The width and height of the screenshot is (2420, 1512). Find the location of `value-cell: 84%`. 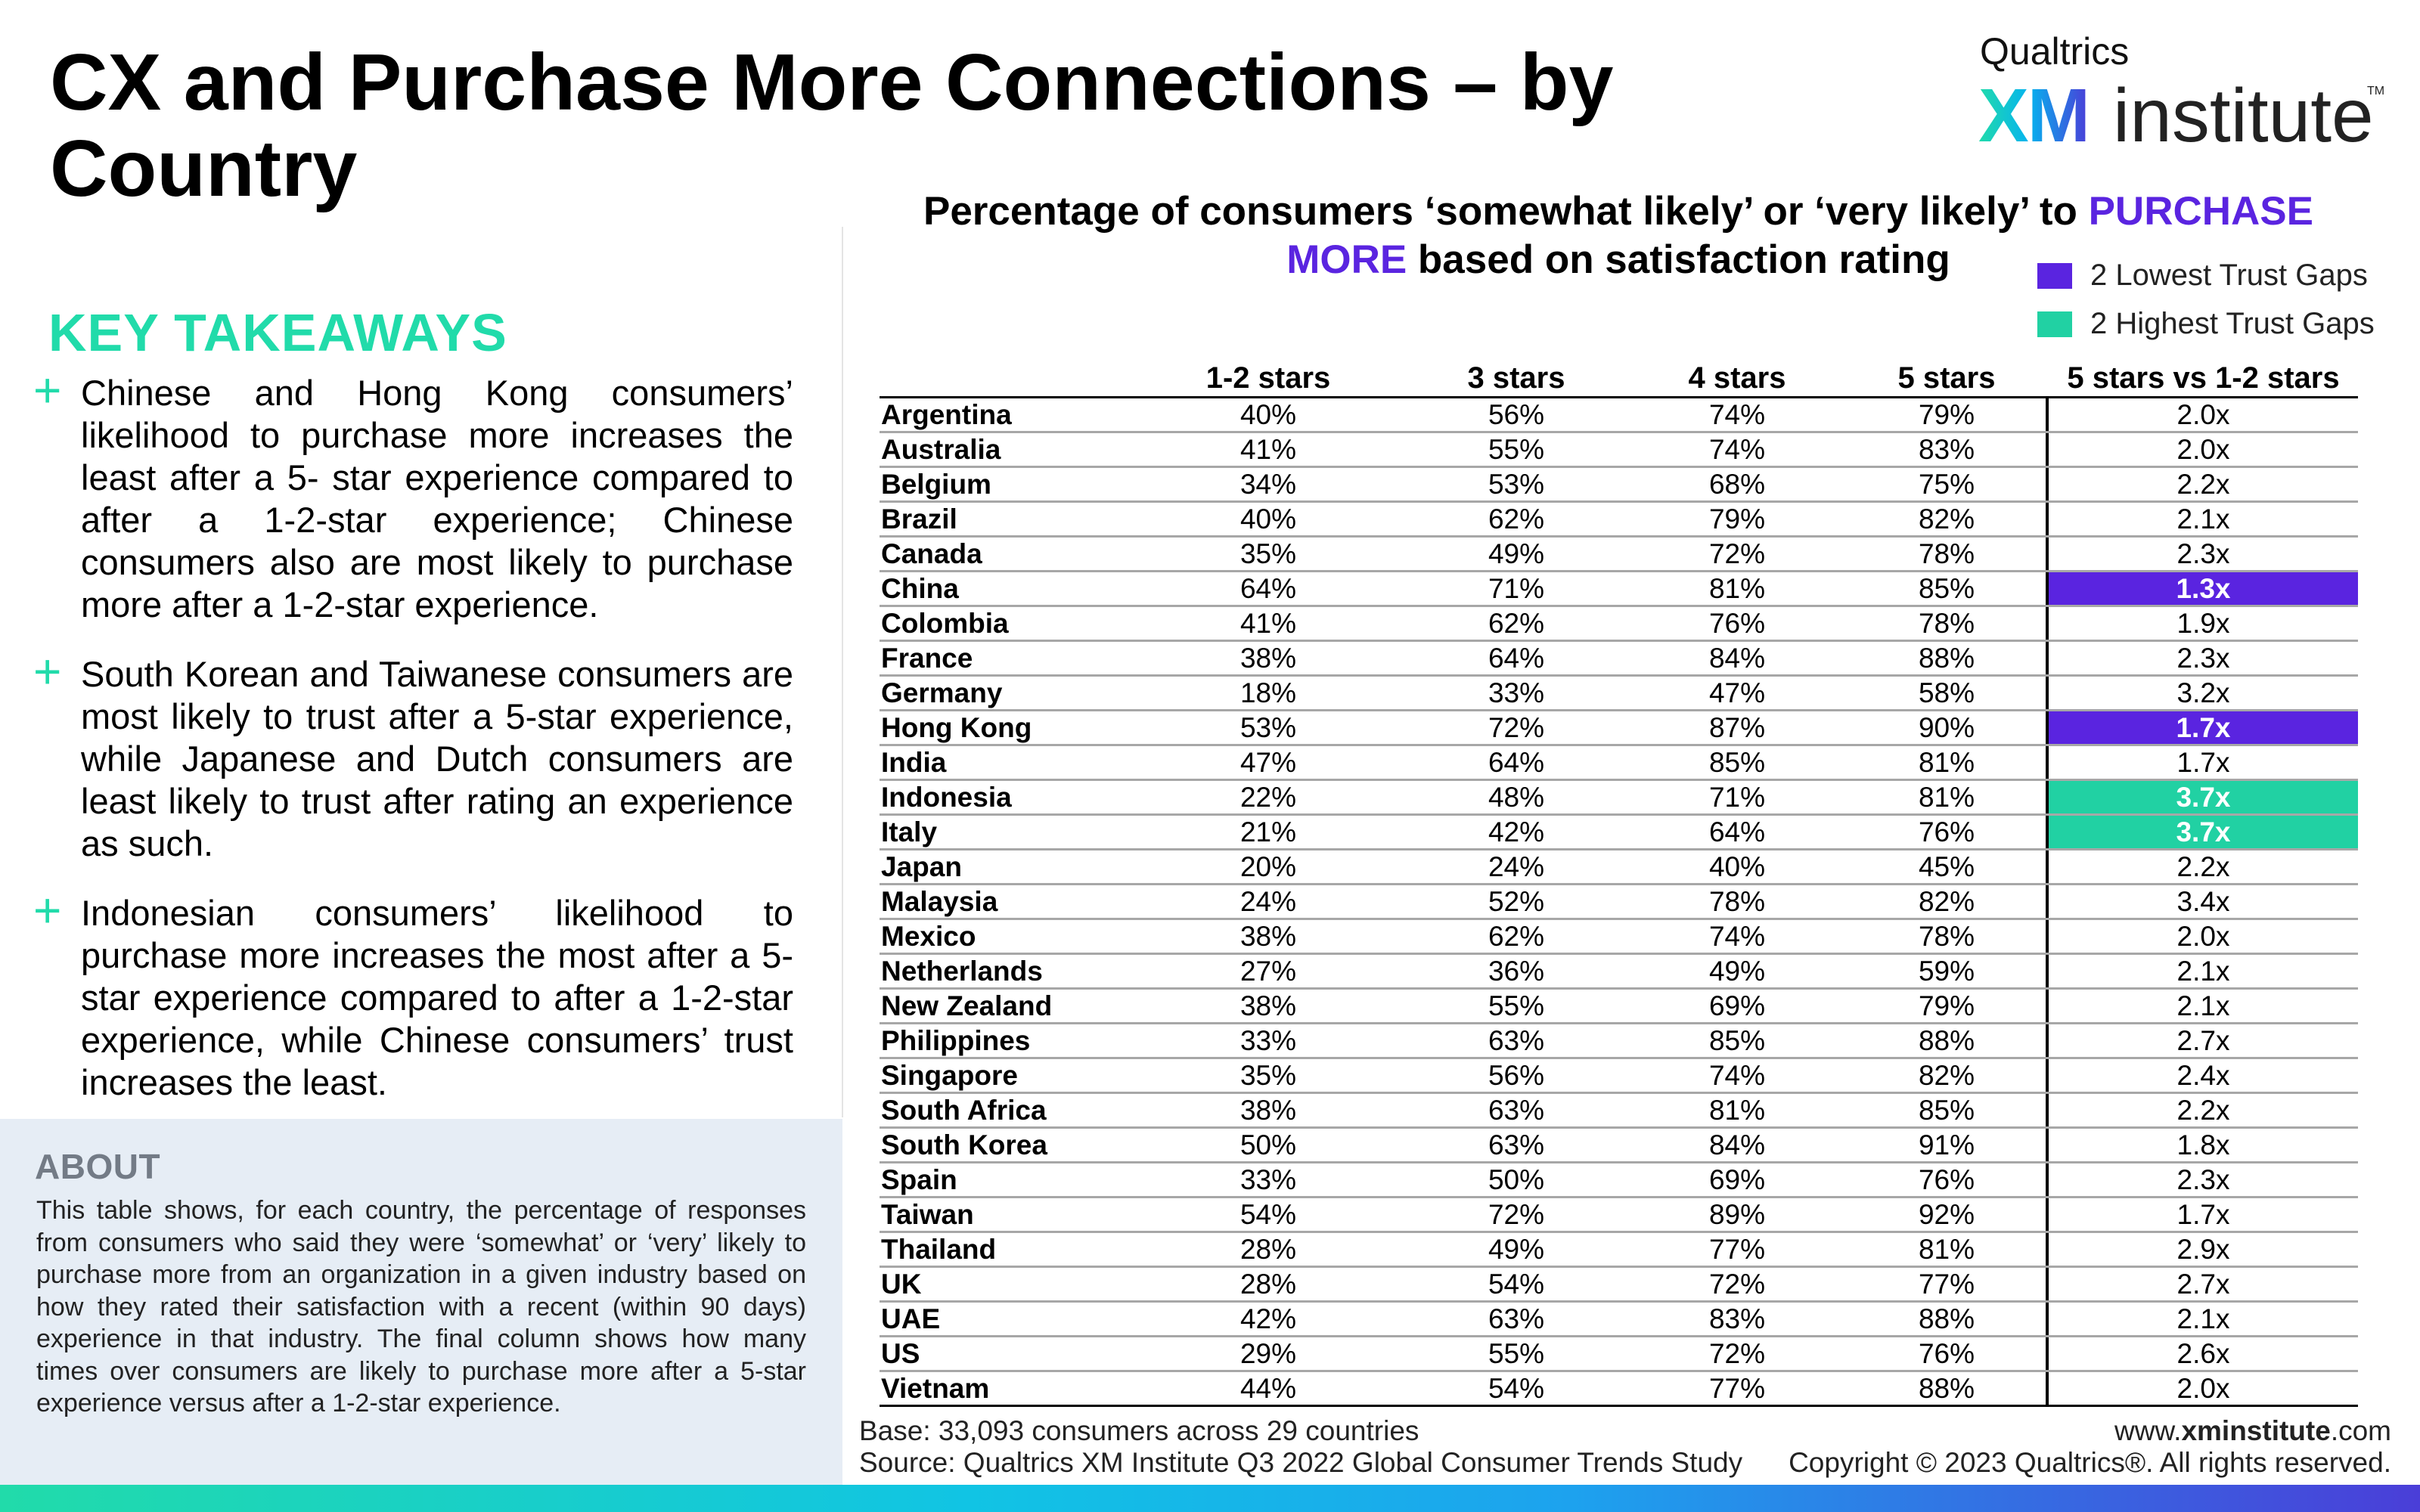

value-cell: 84% is located at coordinates (1737, 1144).